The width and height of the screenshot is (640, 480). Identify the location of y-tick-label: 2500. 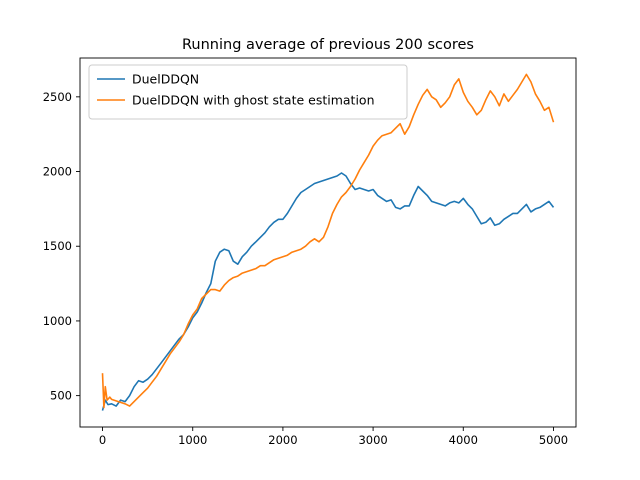
(57, 97).